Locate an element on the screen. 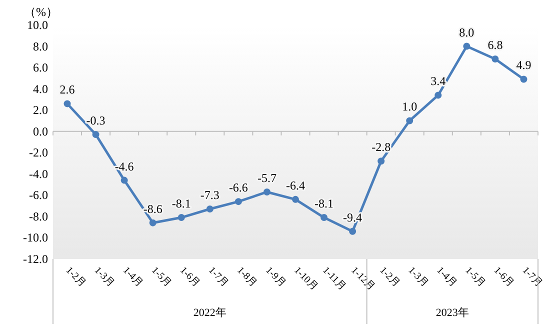 The height and width of the screenshot is (326, 554). data-label: 2.6 is located at coordinates (67, 89).